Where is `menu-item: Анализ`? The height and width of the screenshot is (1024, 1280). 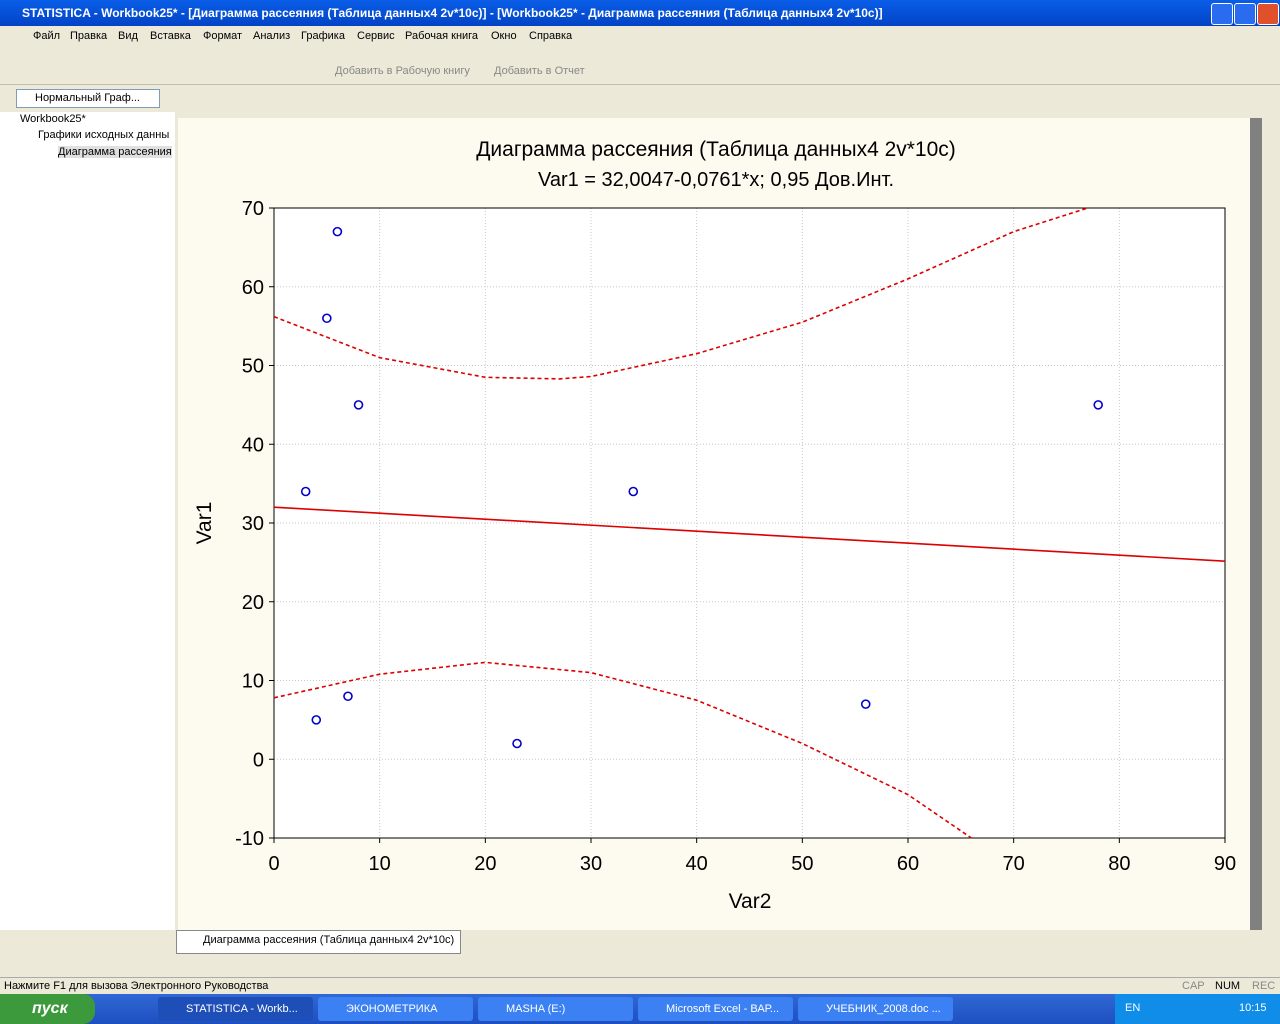 menu-item: Анализ is located at coordinates (272, 36).